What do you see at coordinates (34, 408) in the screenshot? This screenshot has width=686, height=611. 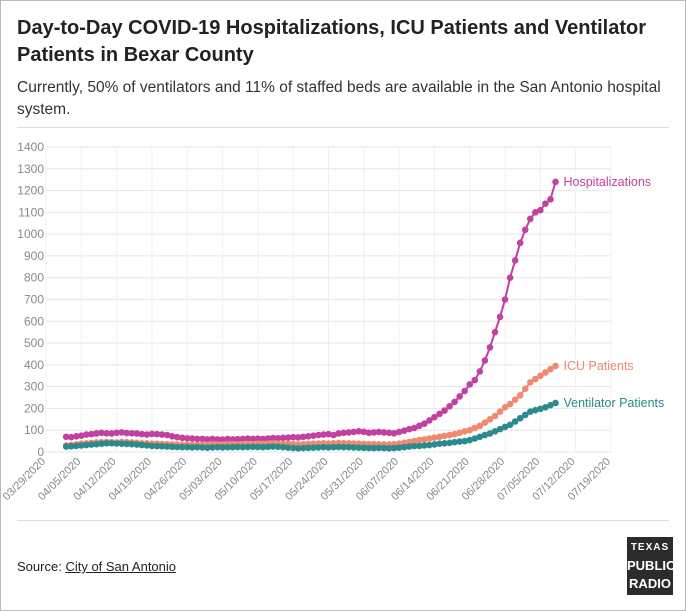 I see `y-tick-label: 200` at bounding box center [34, 408].